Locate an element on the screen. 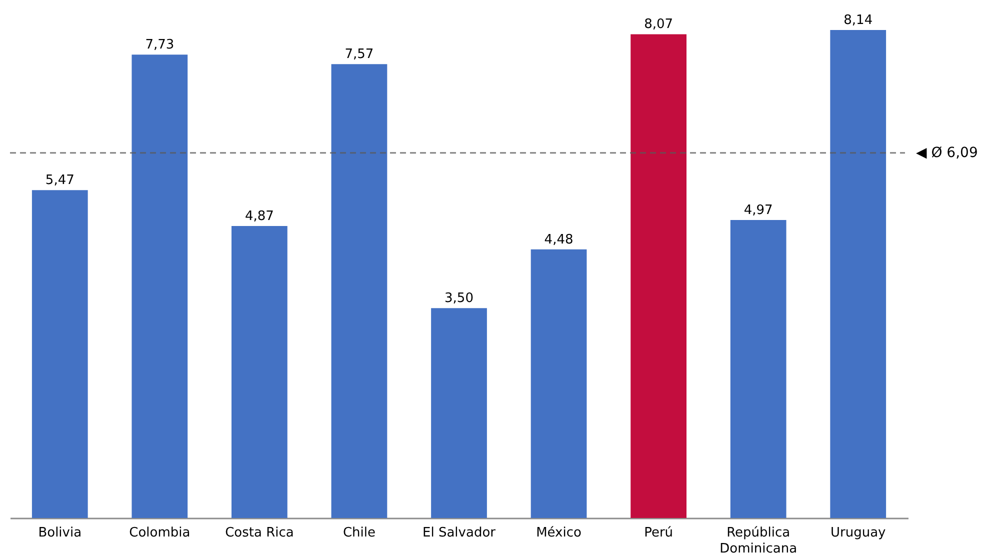 This screenshot has height=556, width=990. data-label: 4,48 is located at coordinates (559, 240).